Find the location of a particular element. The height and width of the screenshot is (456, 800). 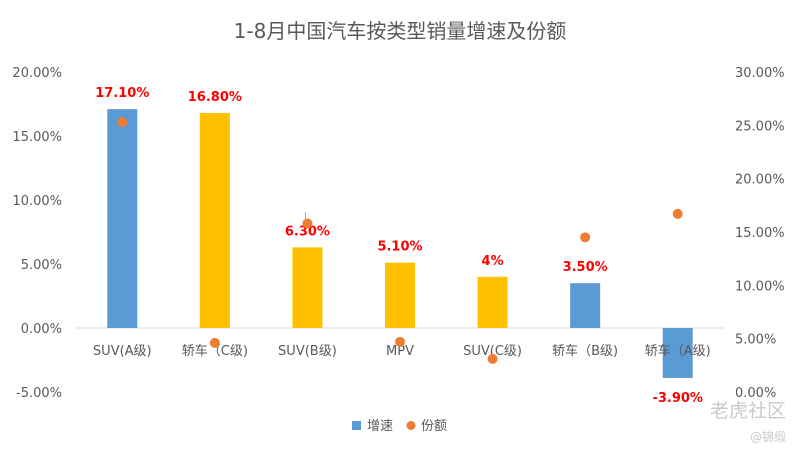

right-axis-tick-label: 0.00% is located at coordinates (755, 393).